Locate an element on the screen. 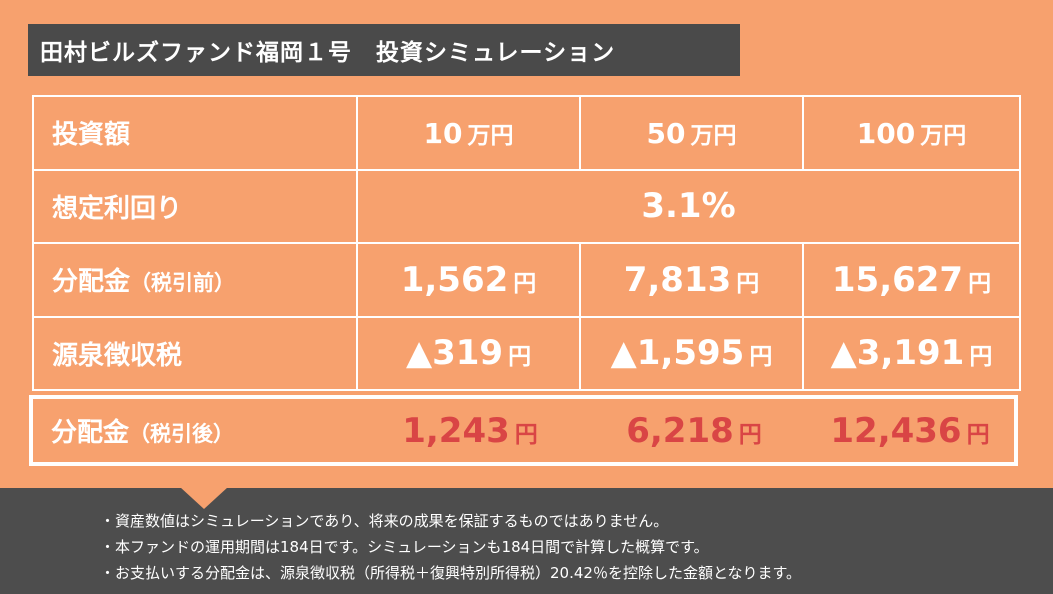 The image size is (1053, 594). row-label-before-tax: 分配金（税引前） is located at coordinates (195, 280).